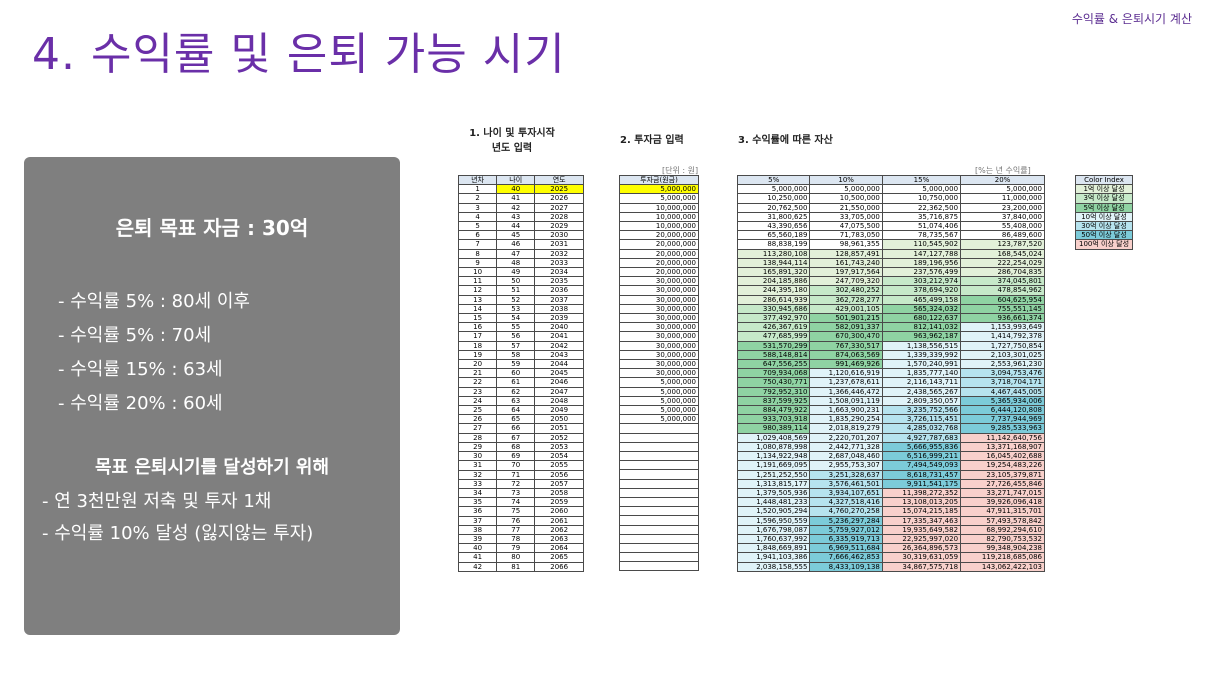 This screenshot has width=1216, height=684. What do you see at coordinates (1002, 419) in the screenshot?
I see `asset-table-cell: 7,737,944,969` at bounding box center [1002, 419].